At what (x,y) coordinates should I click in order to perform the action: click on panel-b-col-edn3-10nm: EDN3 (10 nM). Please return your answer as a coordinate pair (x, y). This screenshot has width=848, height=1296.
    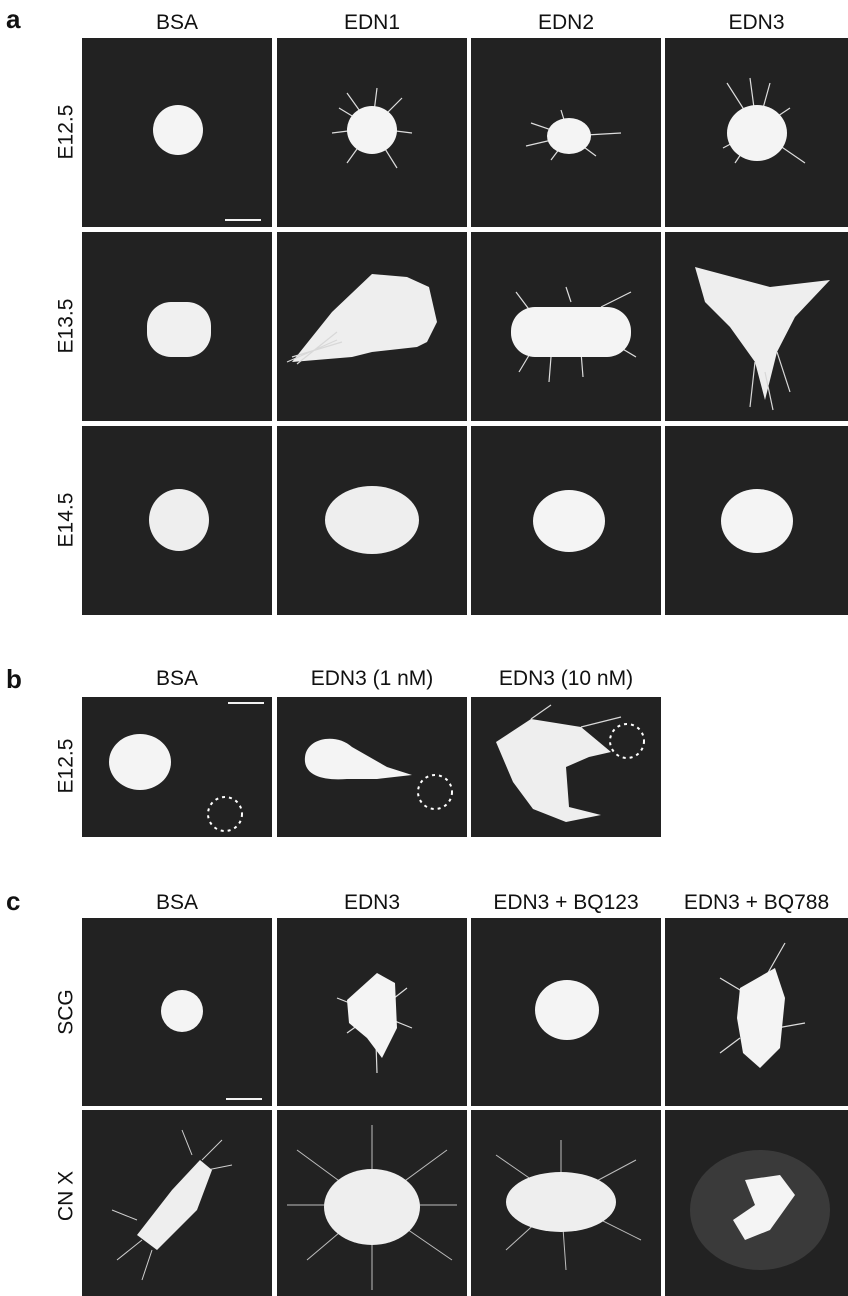
    Looking at the image, I should click on (566, 678).